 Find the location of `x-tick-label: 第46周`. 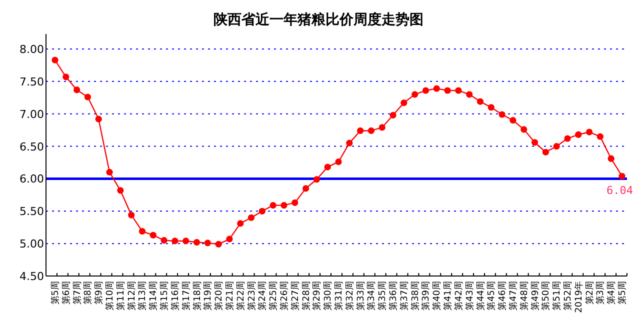

x-tick-label: 第46周 is located at coordinates (502, 295).